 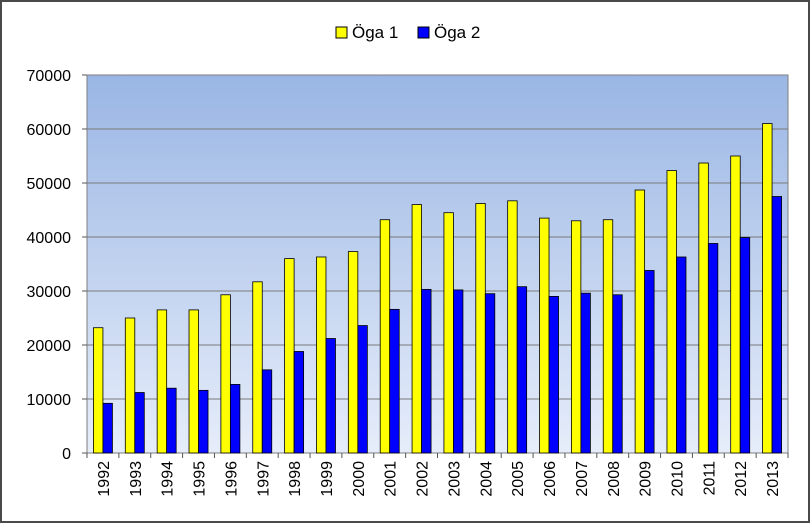 What do you see at coordinates (330, 396) in the screenshot?
I see `bar--ga-2-1999` at bounding box center [330, 396].